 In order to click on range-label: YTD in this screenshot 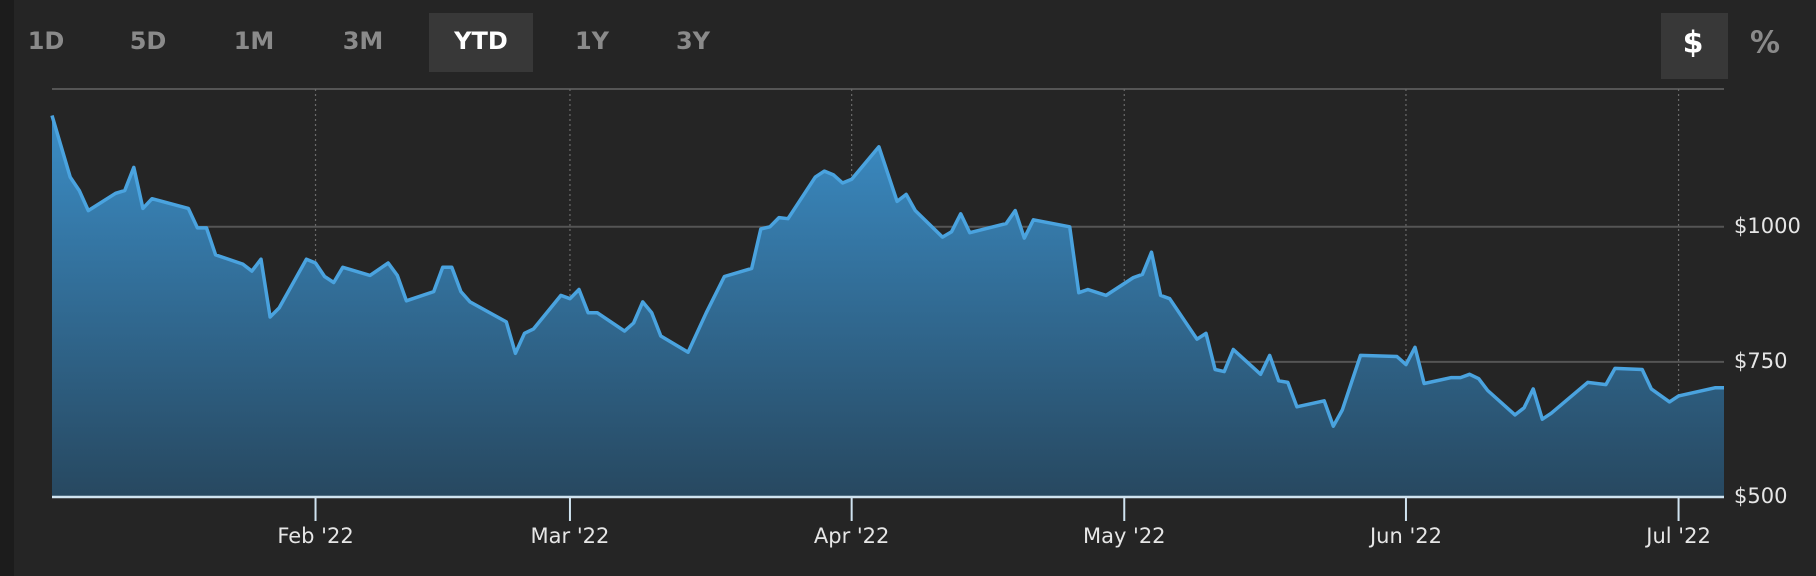, I will do `click(480, 41)`.